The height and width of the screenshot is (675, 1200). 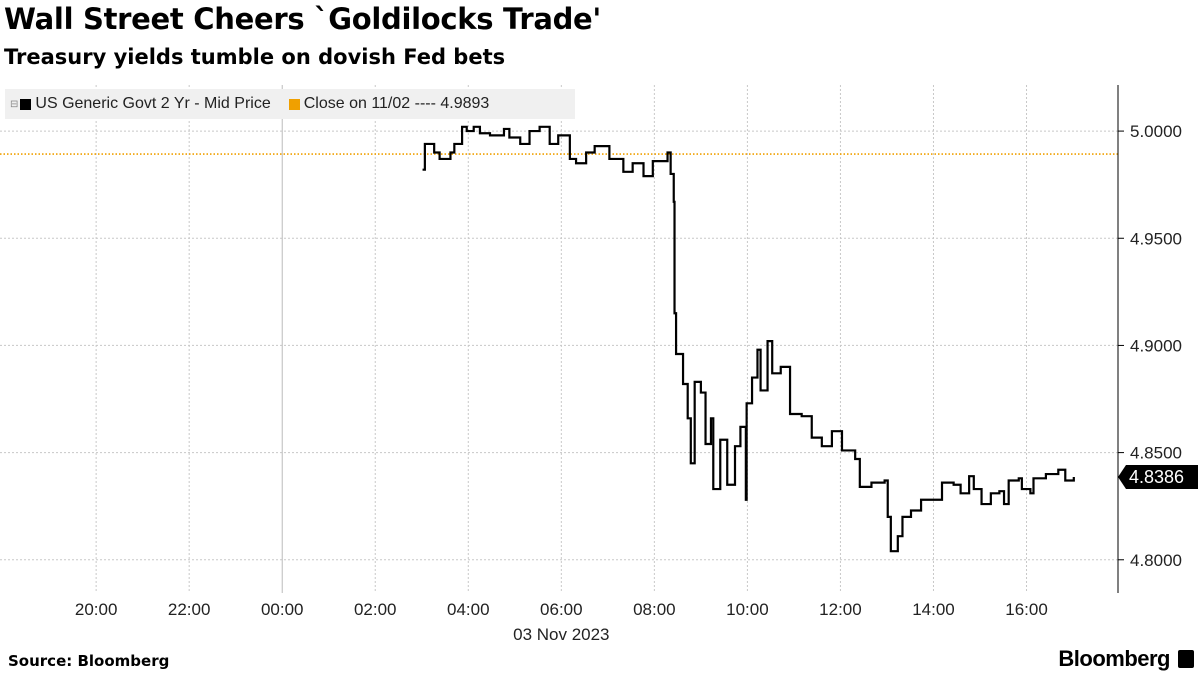 What do you see at coordinates (375, 609) in the screenshot?
I see `x-tick-label: 02:00` at bounding box center [375, 609].